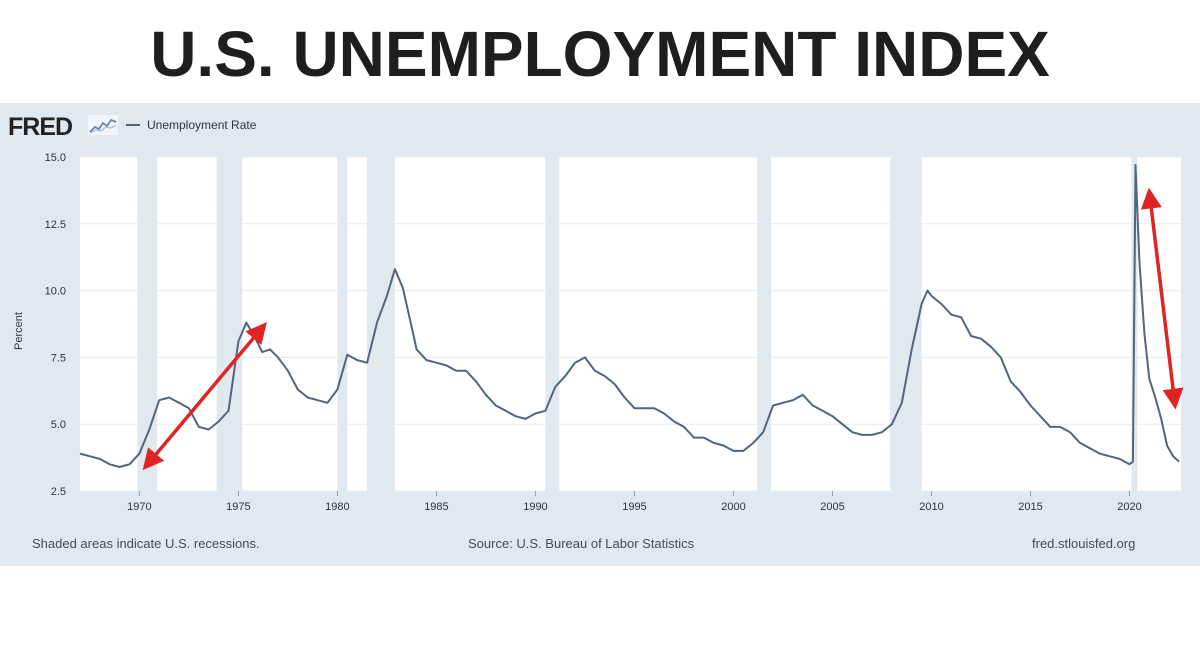 Image resolution: width=1200 pixels, height=670 pixels. What do you see at coordinates (832, 507) in the screenshot?
I see `x-tick-label: 2005` at bounding box center [832, 507].